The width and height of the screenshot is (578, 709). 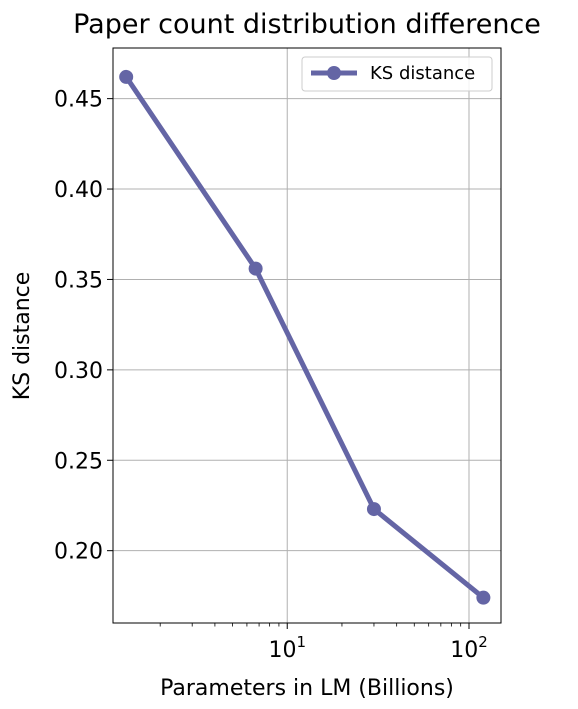 I want to click on y-tick-label: 0.20, so click(x=78, y=552).